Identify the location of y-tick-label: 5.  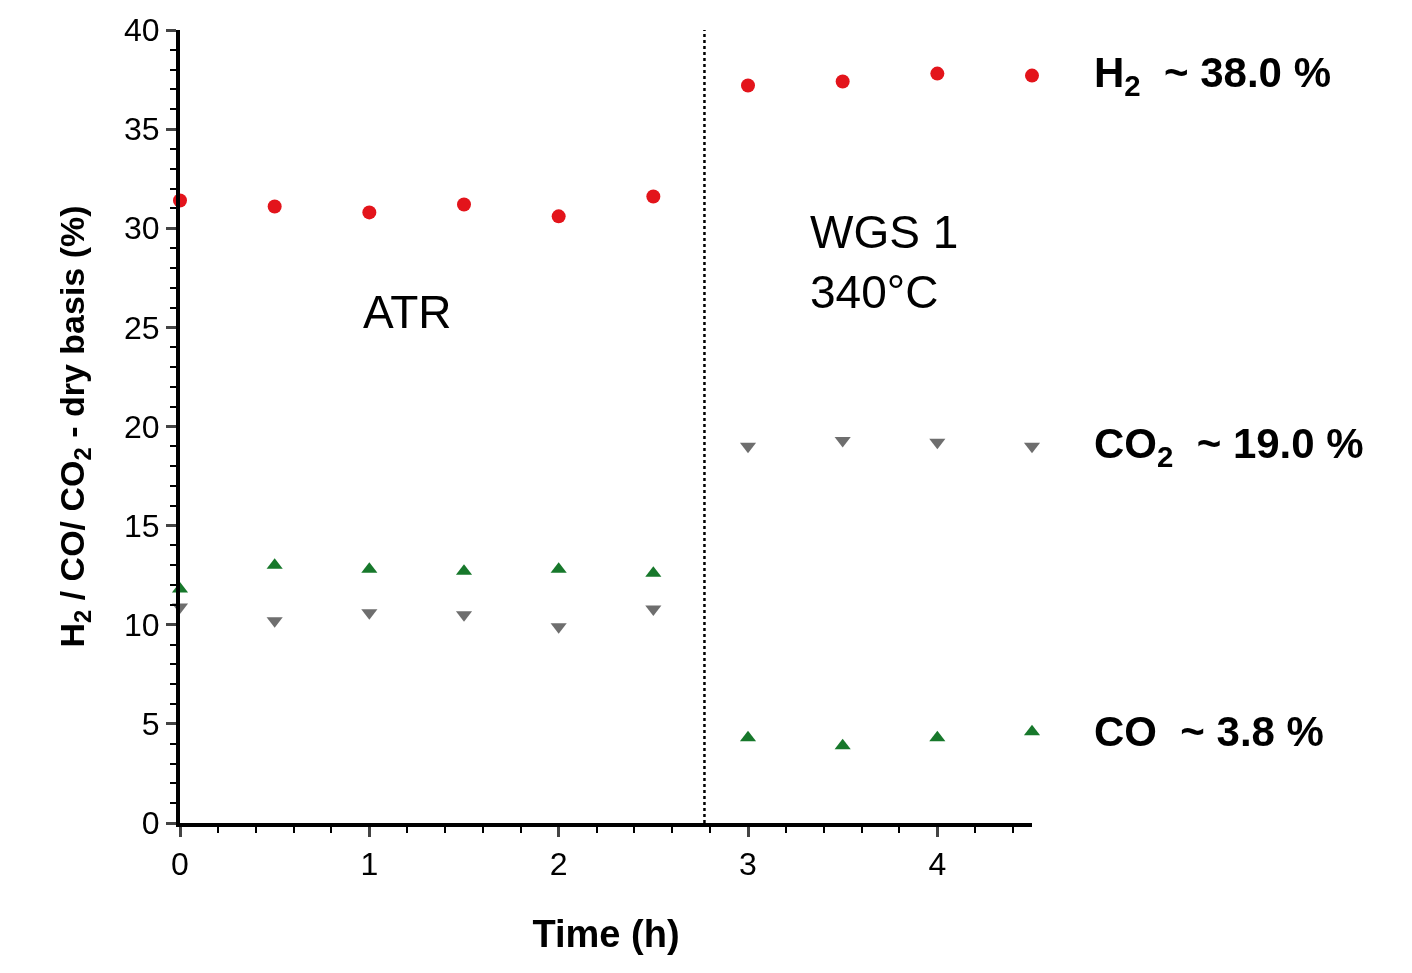
(150, 724).